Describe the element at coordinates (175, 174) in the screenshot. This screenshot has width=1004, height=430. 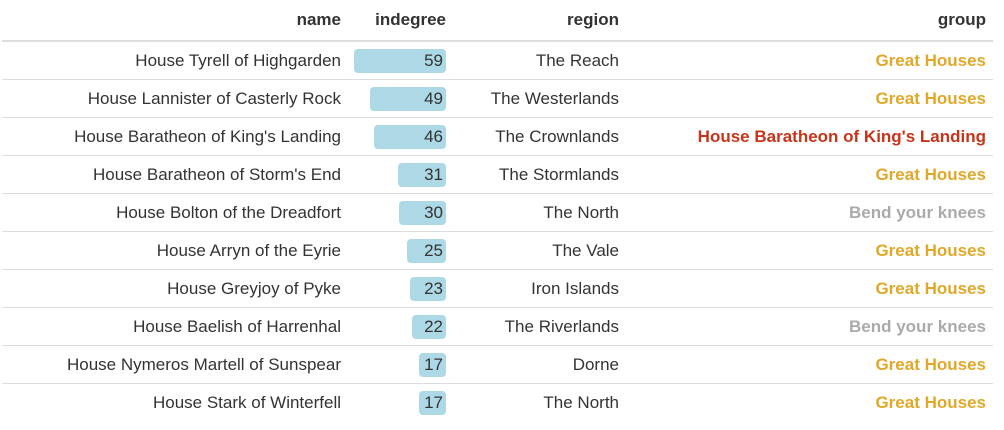
I see `cell-name: House Baratheon of Storm's End` at that location.